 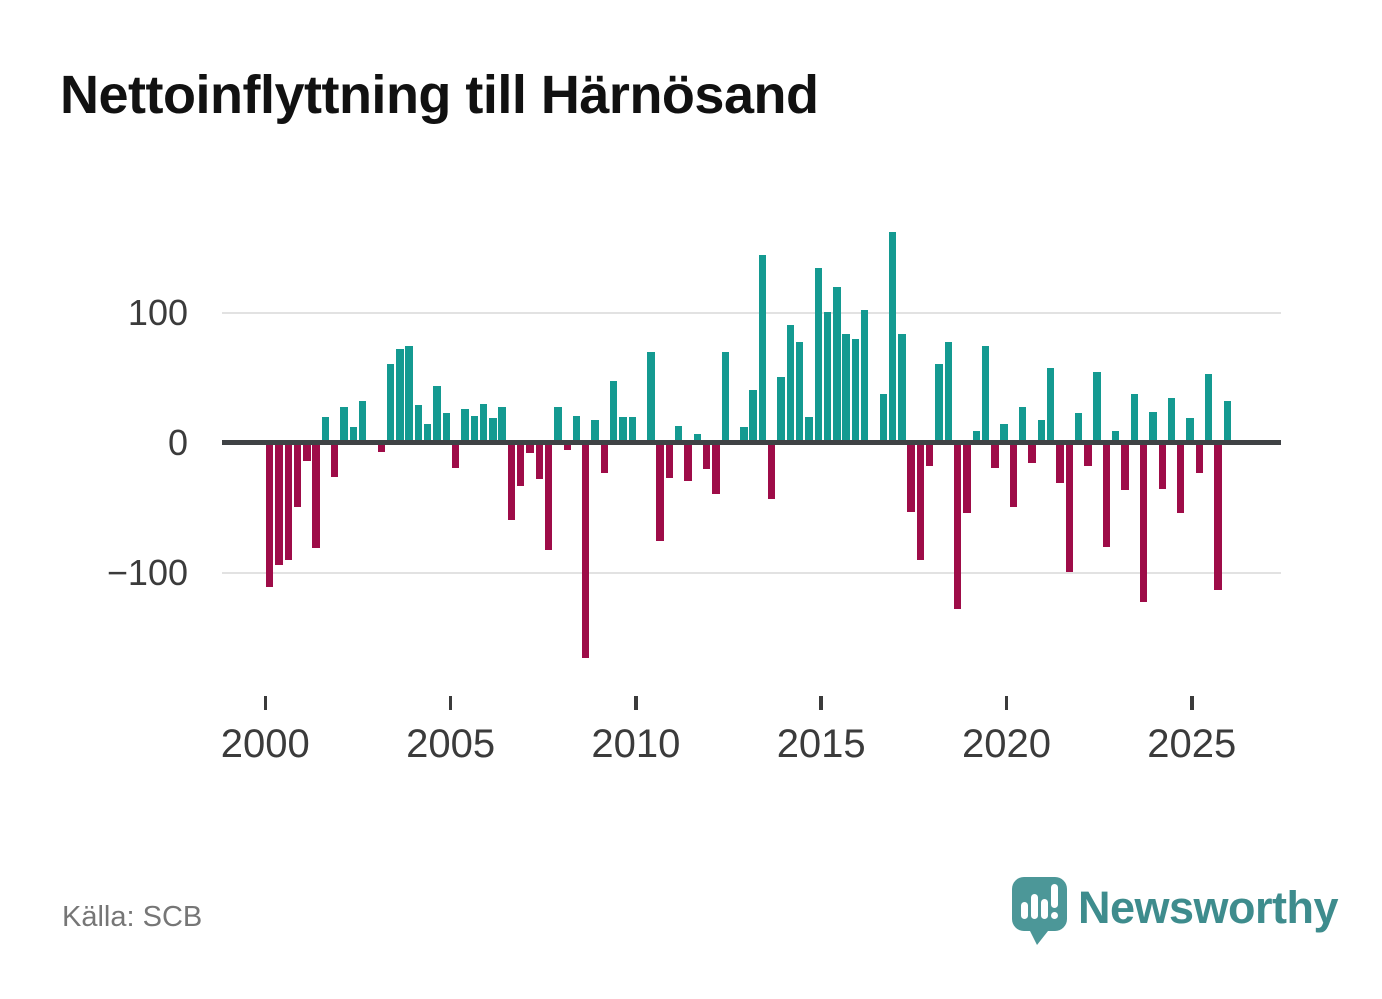 I want to click on x-axis-tick-2025, so click(x=1192, y=703).